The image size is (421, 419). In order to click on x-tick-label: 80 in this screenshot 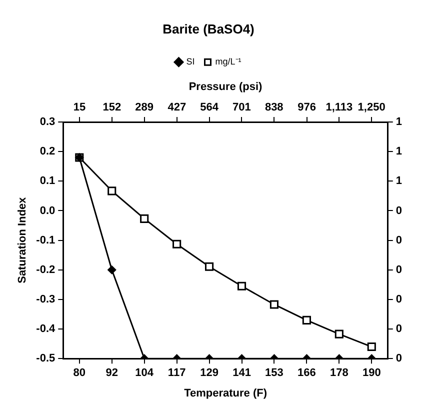, I will do `click(79, 373)`.